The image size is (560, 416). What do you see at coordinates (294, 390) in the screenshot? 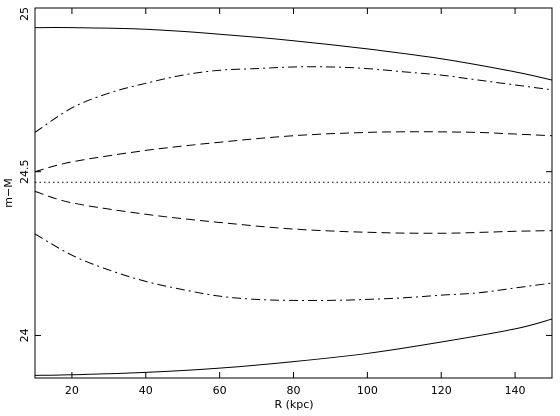
I see `x-tick-label: 80` at bounding box center [294, 390].